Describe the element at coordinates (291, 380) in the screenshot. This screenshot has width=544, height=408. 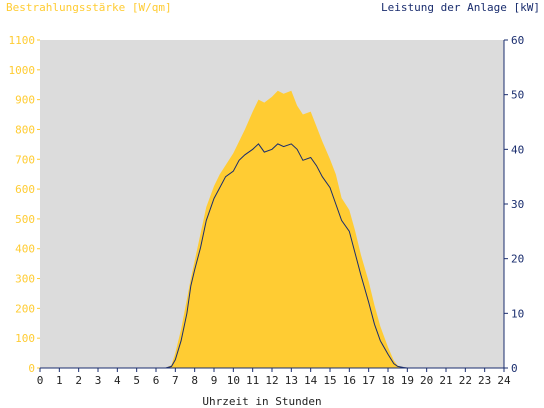
I see `x-tick-label: 13` at that location.